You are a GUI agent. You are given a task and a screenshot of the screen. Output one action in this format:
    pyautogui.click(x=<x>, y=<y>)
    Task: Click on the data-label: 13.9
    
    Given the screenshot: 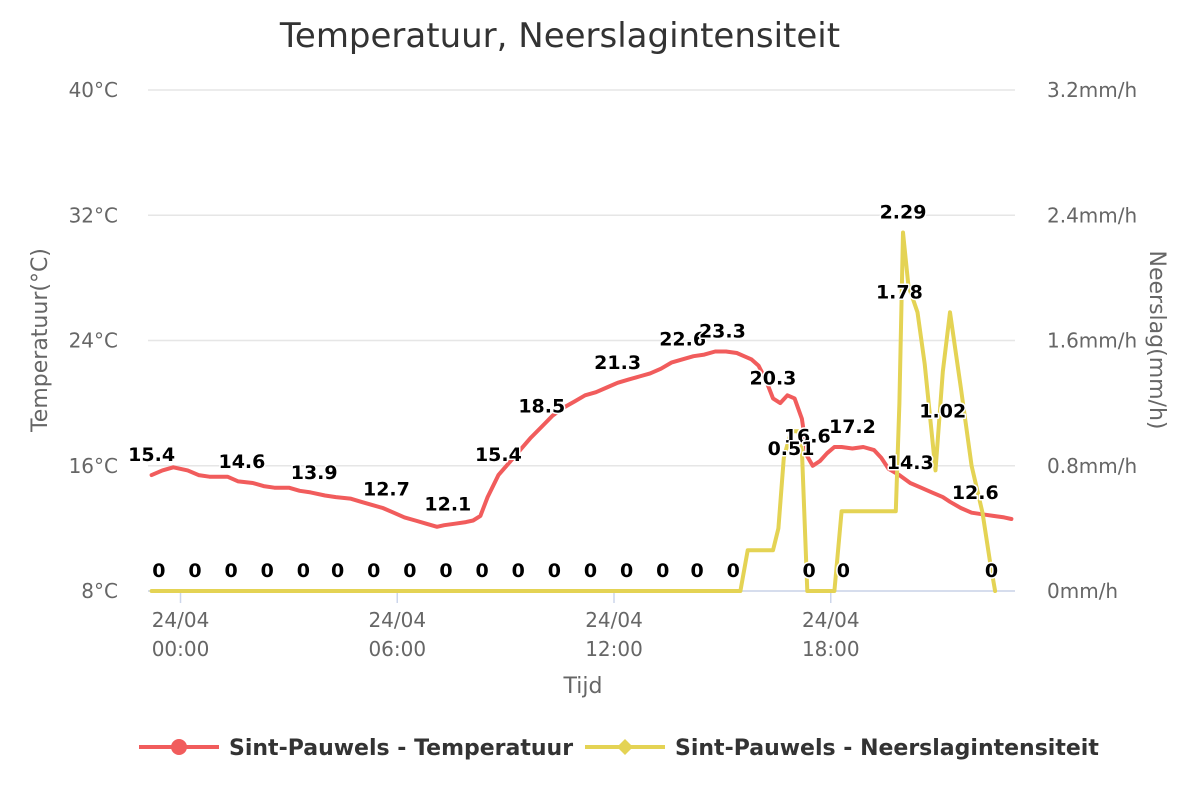 What is the action you would take?
    pyautogui.click(x=314, y=473)
    